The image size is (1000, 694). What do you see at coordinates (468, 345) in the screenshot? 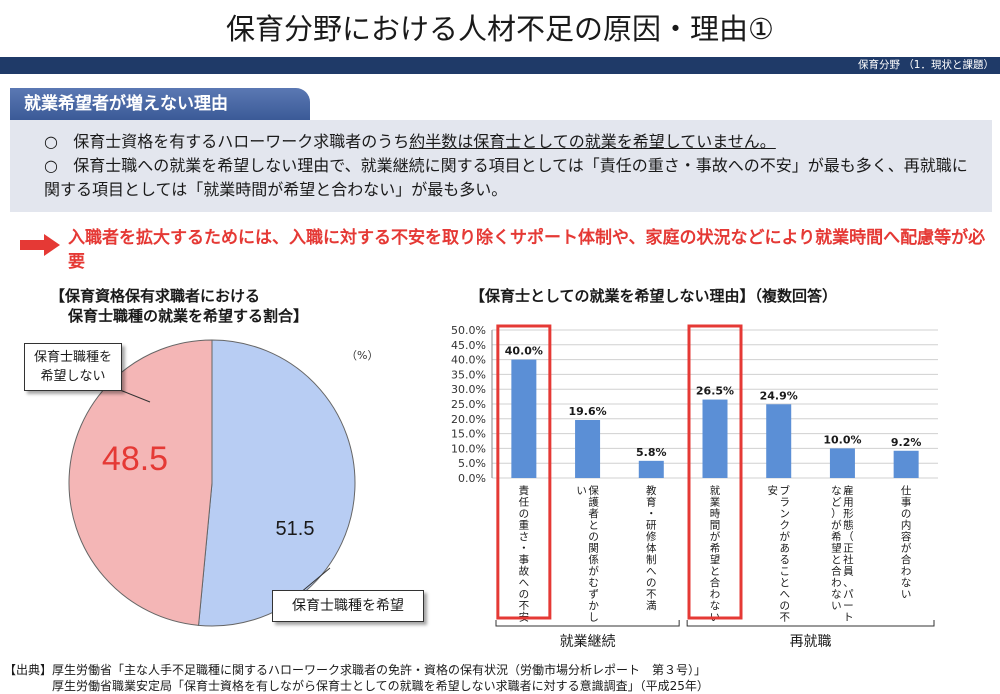
I see `y-tick-label: 45.0%` at bounding box center [468, 345].